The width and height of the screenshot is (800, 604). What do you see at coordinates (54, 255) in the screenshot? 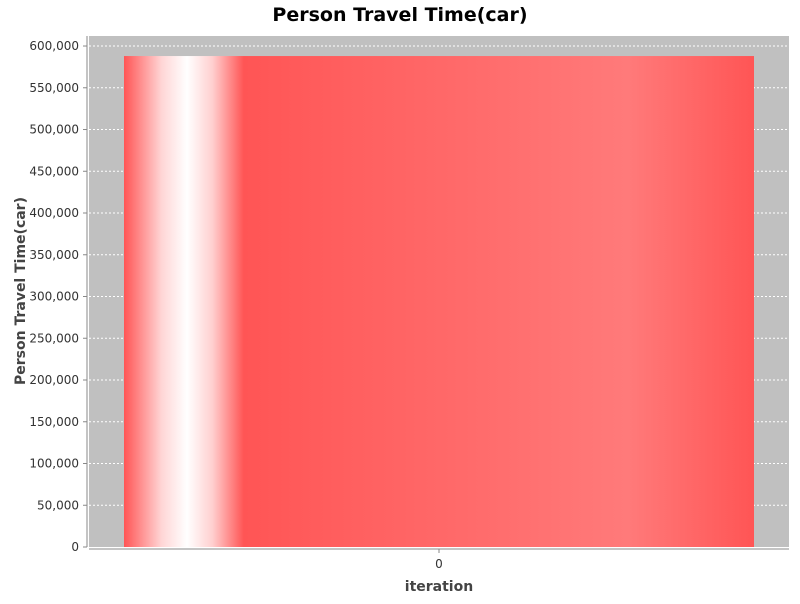
I see `y-tick-label: 350,000` at bounding box center [54, 255].